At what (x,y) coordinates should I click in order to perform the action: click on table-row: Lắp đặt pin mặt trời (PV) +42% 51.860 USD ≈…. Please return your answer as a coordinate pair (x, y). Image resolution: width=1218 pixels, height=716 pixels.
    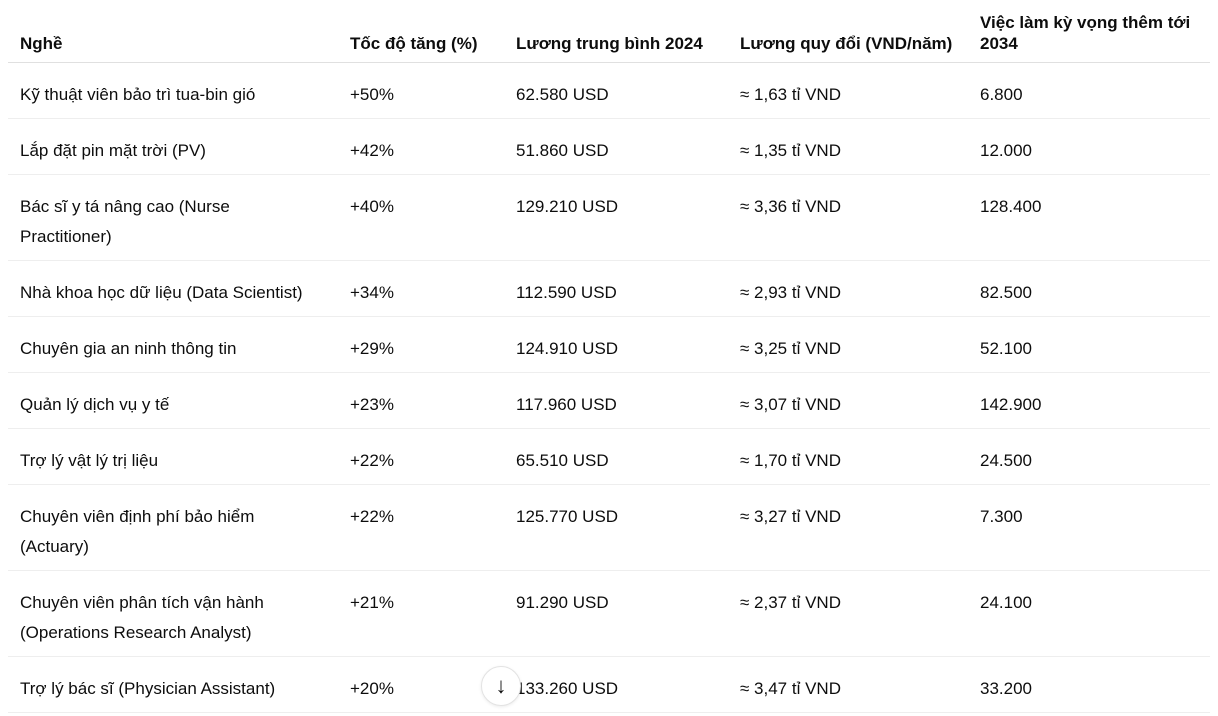
    Looking at the image, I should click on (609, 146).